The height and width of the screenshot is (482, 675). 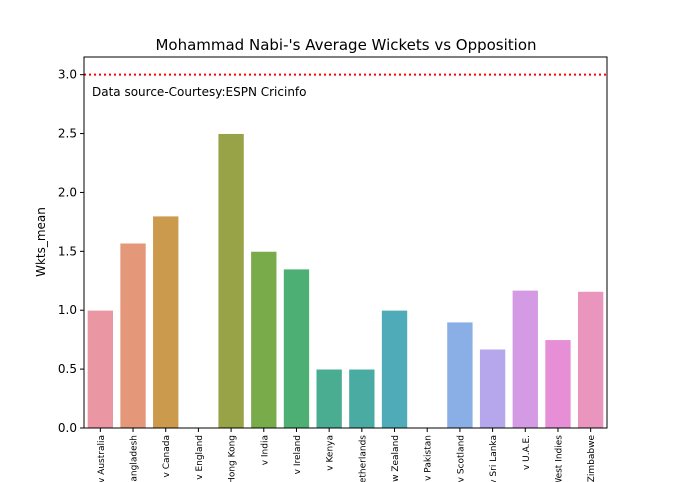 I want to click on x-tick-label: v Canada, so click(x=167, y=456).